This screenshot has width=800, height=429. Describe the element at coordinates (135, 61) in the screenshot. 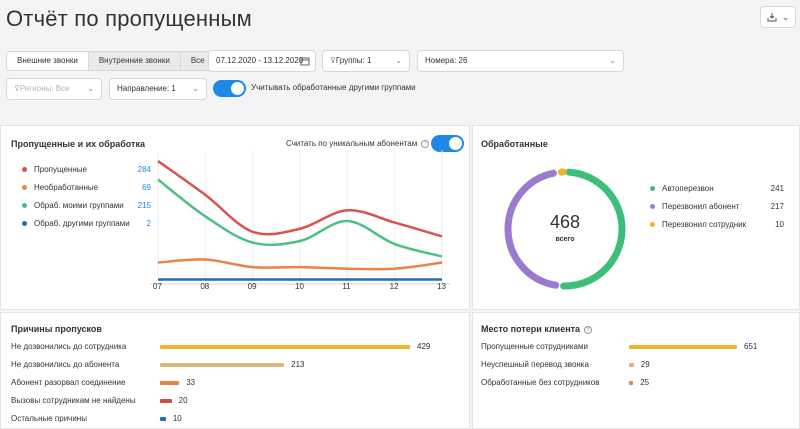

I see `tab-internal: Внутренние звонки` at that location.